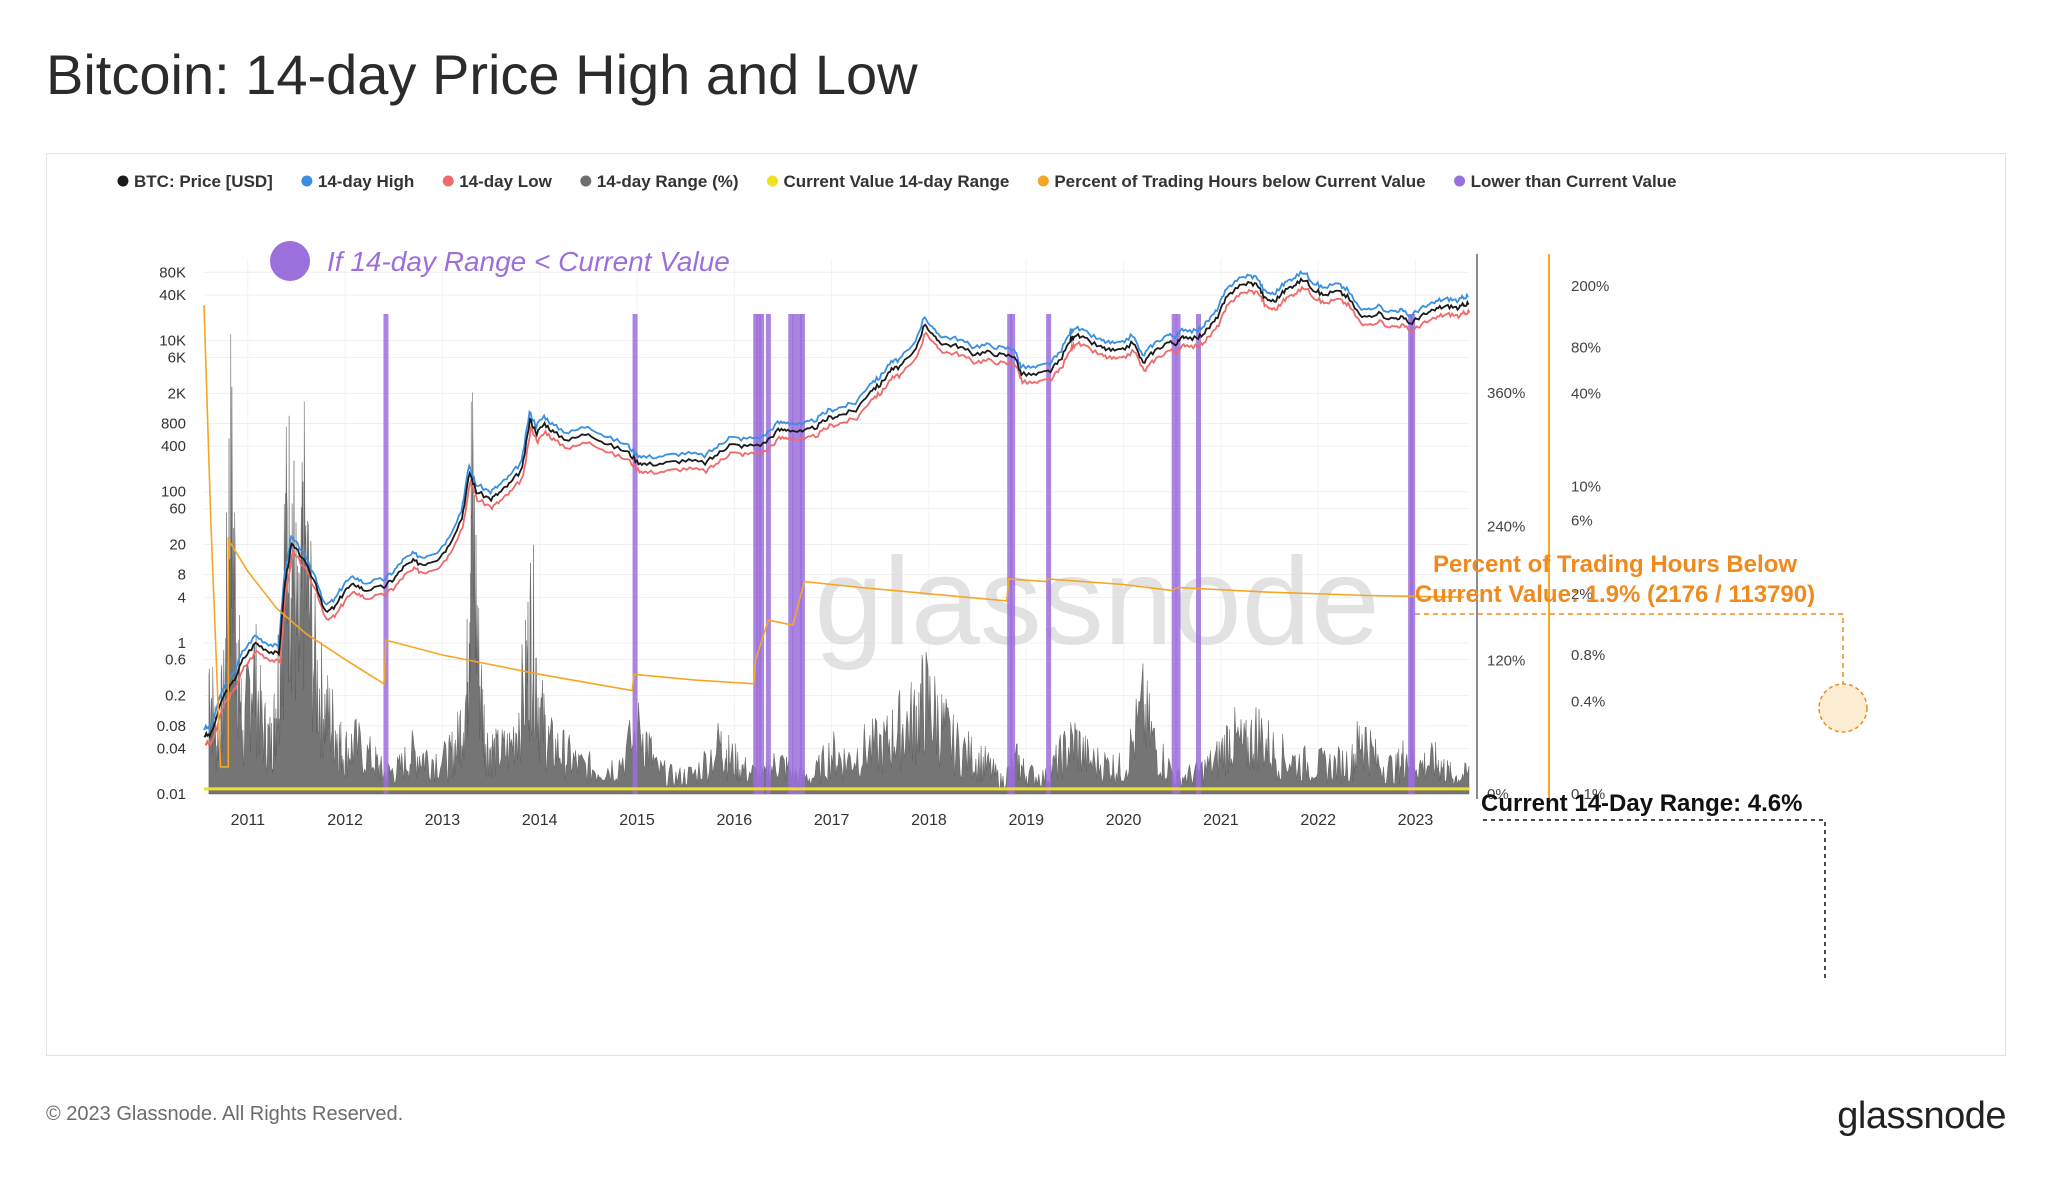 The image size is (2048, 1179). I want to click on page-title: Bitcoin: 14-day Price High and Low, so click(482, 74).